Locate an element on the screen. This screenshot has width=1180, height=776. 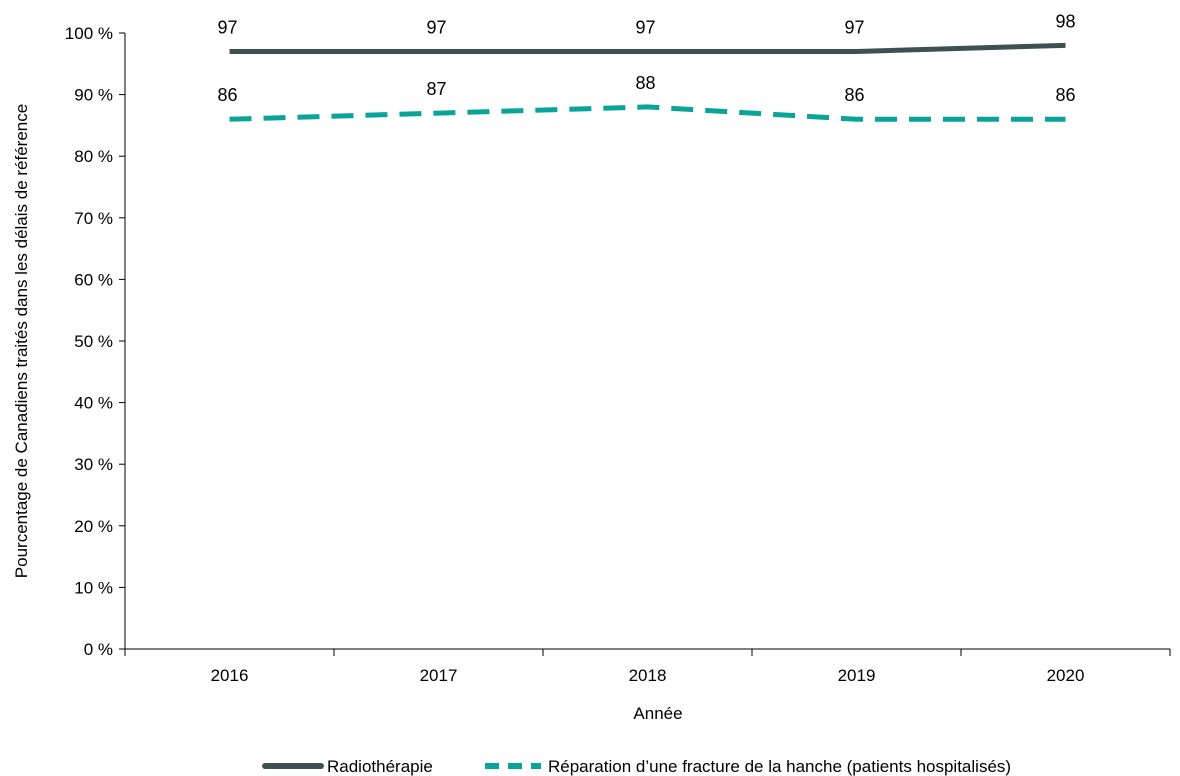
y-tick-label: 0 % is located at coordinates (98, 649).